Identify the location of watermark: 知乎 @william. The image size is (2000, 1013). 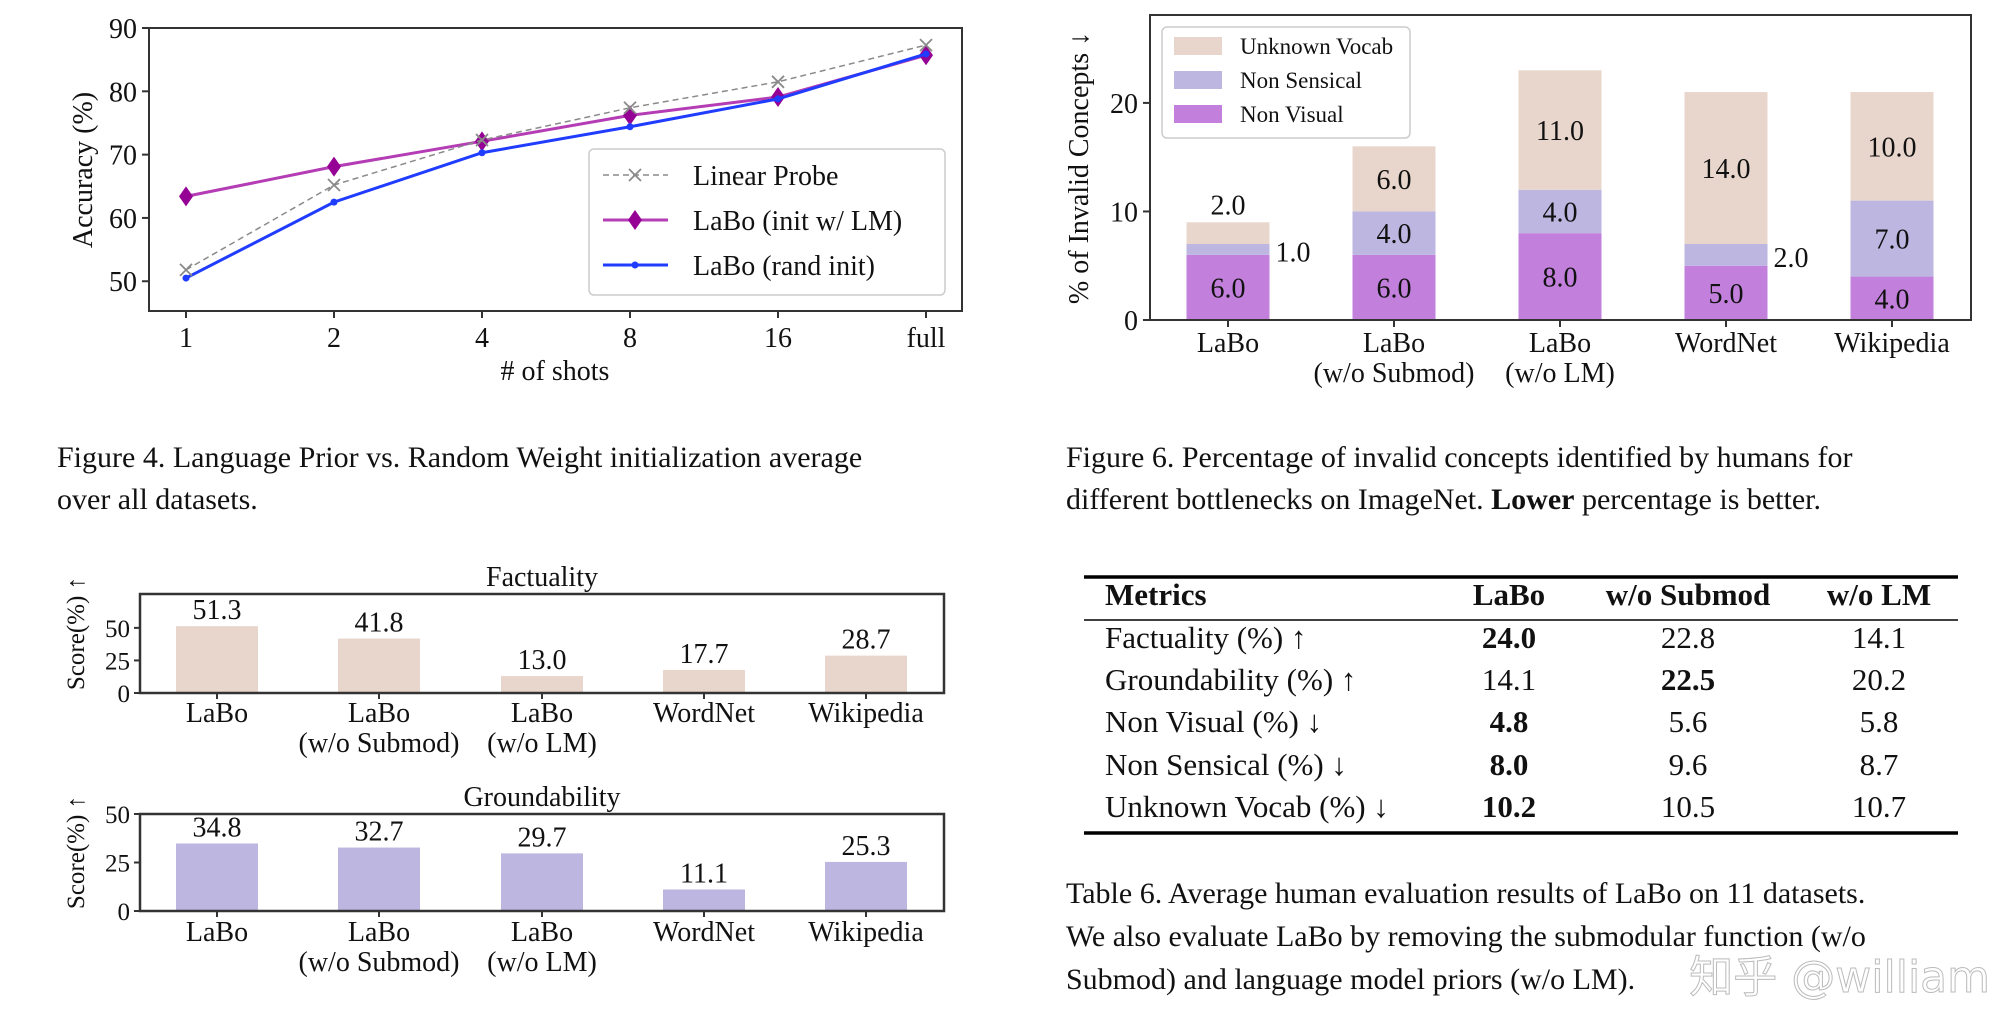
(1839, 977).